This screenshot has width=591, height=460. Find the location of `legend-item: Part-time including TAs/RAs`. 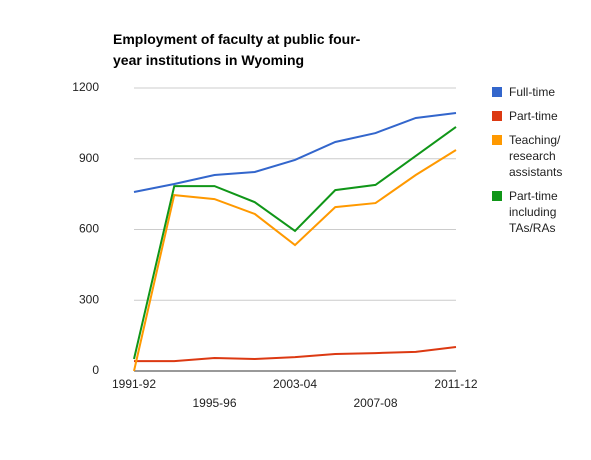

legend-item: Part-time including TAs/RAs is located at coordinates (539, 212).